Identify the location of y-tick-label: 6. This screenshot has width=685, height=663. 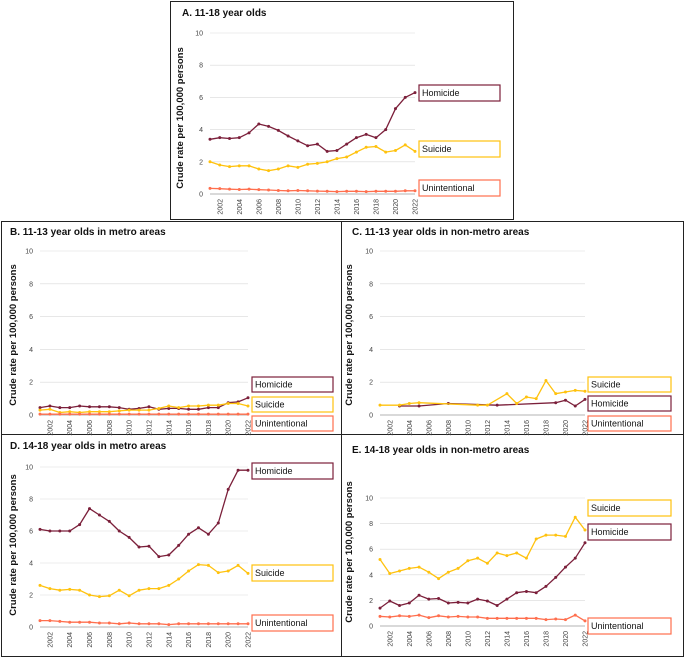
(31, 532).